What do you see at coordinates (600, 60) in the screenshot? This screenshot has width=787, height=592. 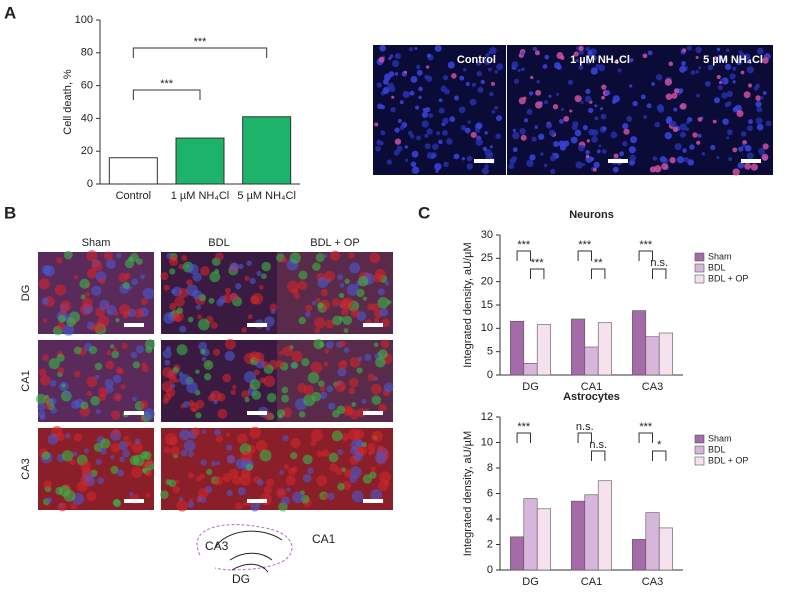 I see `micrograph-label: 1 µM NH₄Cl` at bounding box center [600, 60].